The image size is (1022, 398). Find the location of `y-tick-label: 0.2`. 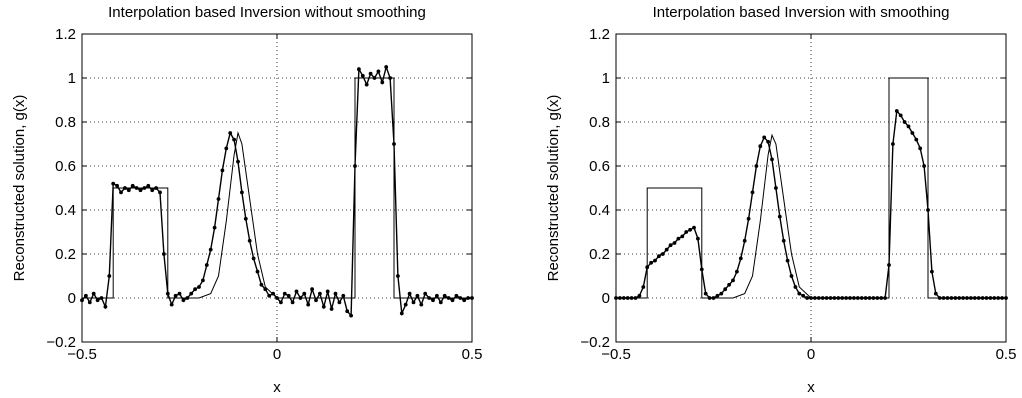

y-tick-label: 0.2 is located at coordinates (65, 254).